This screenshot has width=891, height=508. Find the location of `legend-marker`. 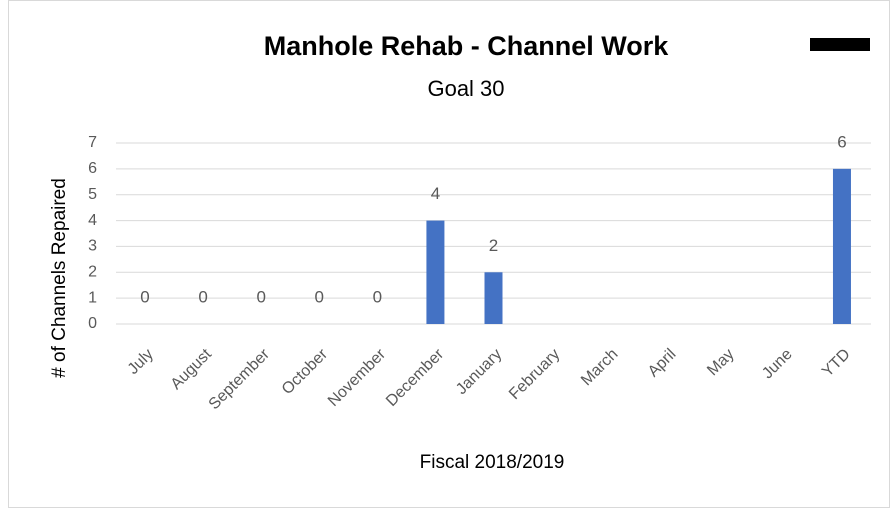

legend-marker is located at coordinates (840, 44).